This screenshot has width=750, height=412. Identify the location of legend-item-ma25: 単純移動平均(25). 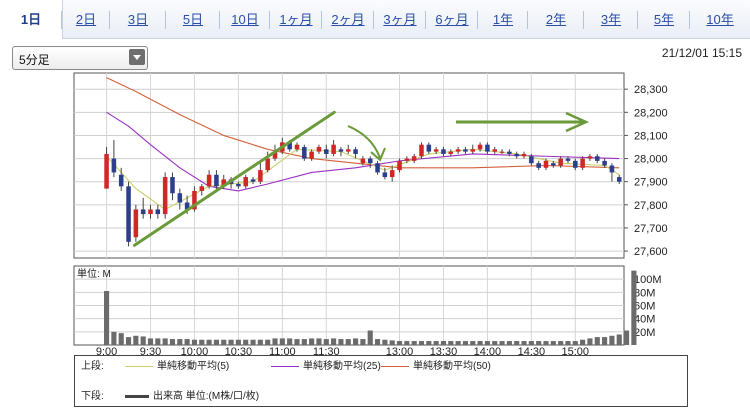
(324, 367).